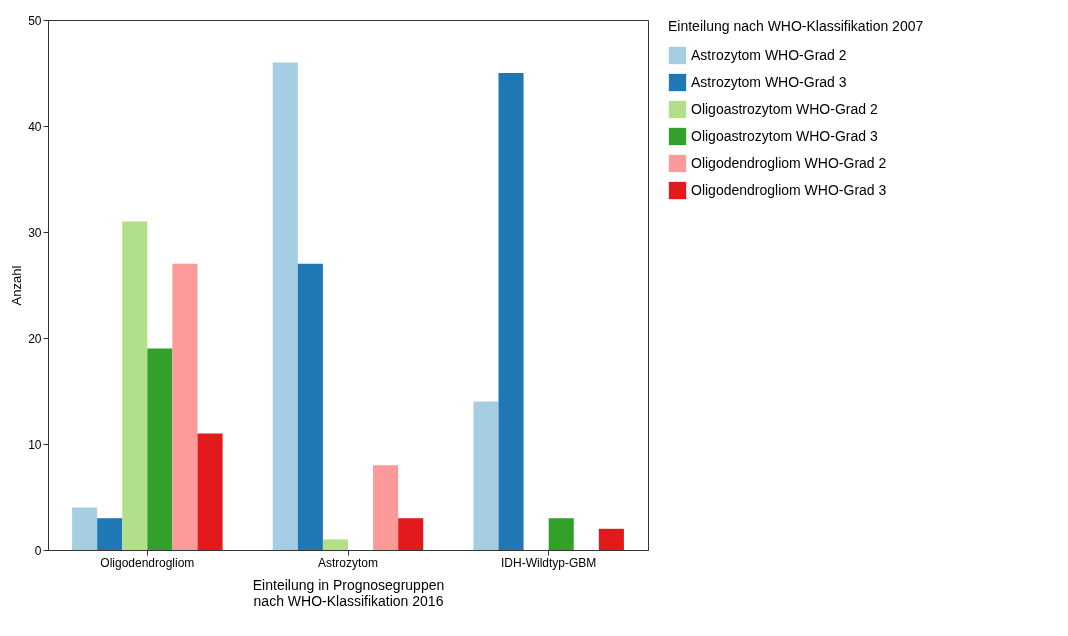  What do you see at coordinates (784, 108) in the screenshot?
I see `legend-label: Oligoastrozytom WHO-Grad 2` at bounding box center [784, 108].